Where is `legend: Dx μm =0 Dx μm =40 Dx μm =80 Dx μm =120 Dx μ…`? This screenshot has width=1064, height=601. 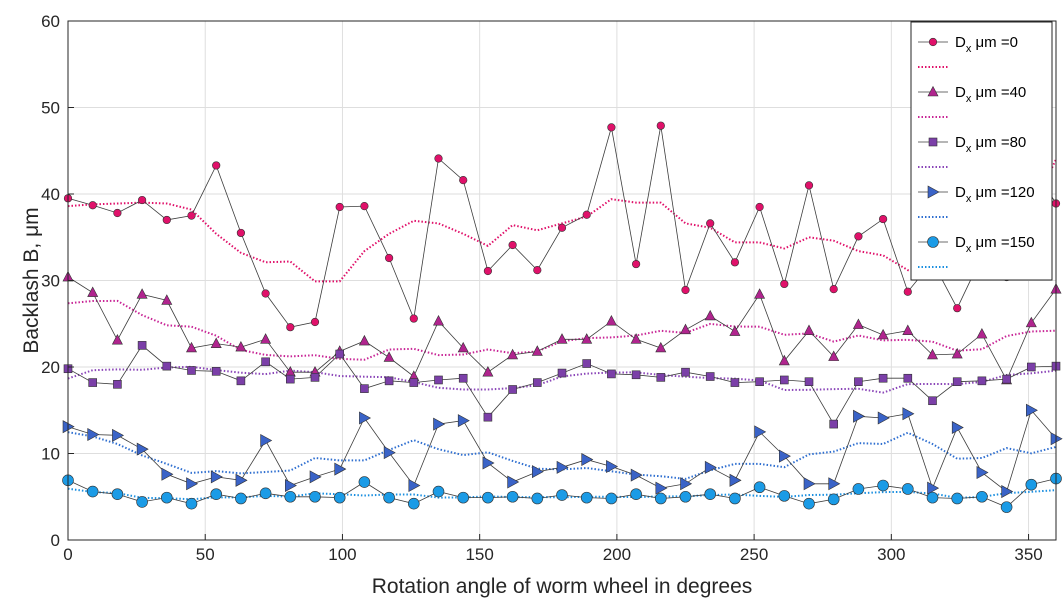
legend: Dx μm =0 Dx μm =40 Dx μm =80 Dx μm =120 Dx μ… is located at coordinates (981, 151).